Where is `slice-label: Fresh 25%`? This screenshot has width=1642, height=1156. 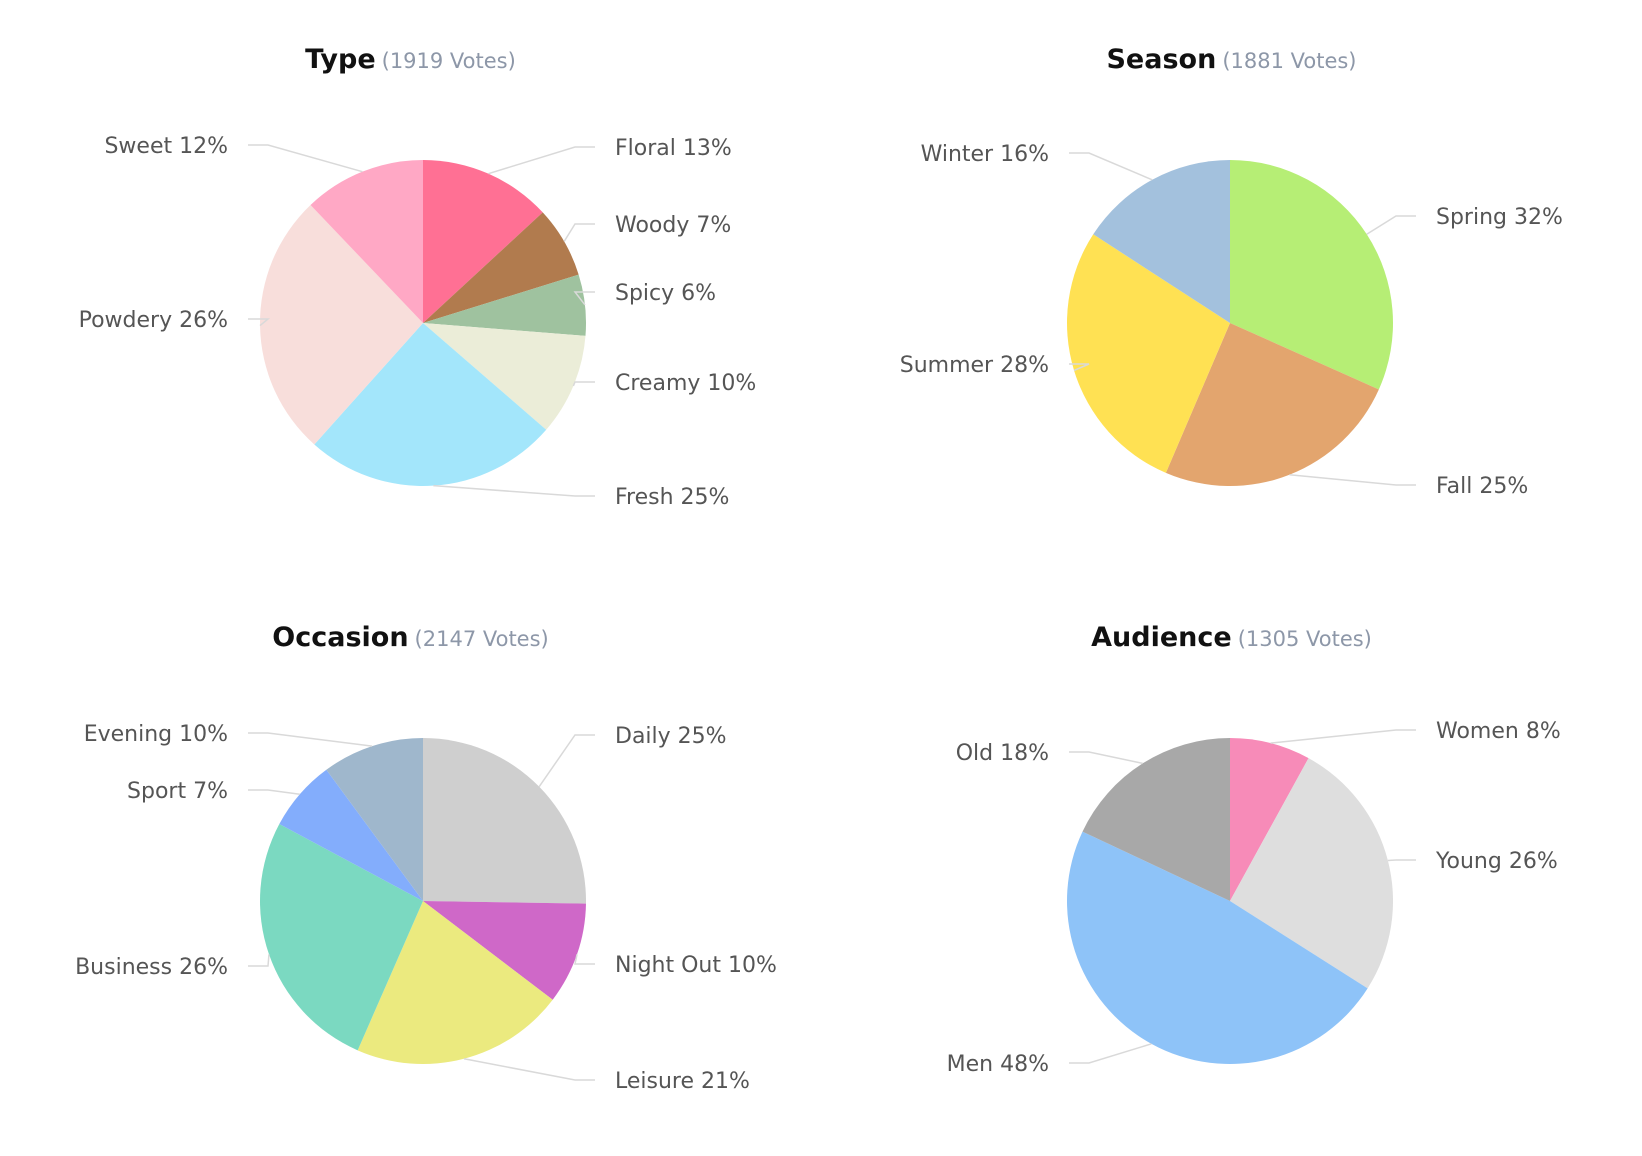
slice-label: Fresh 25% is located at coordinates (672, 497).